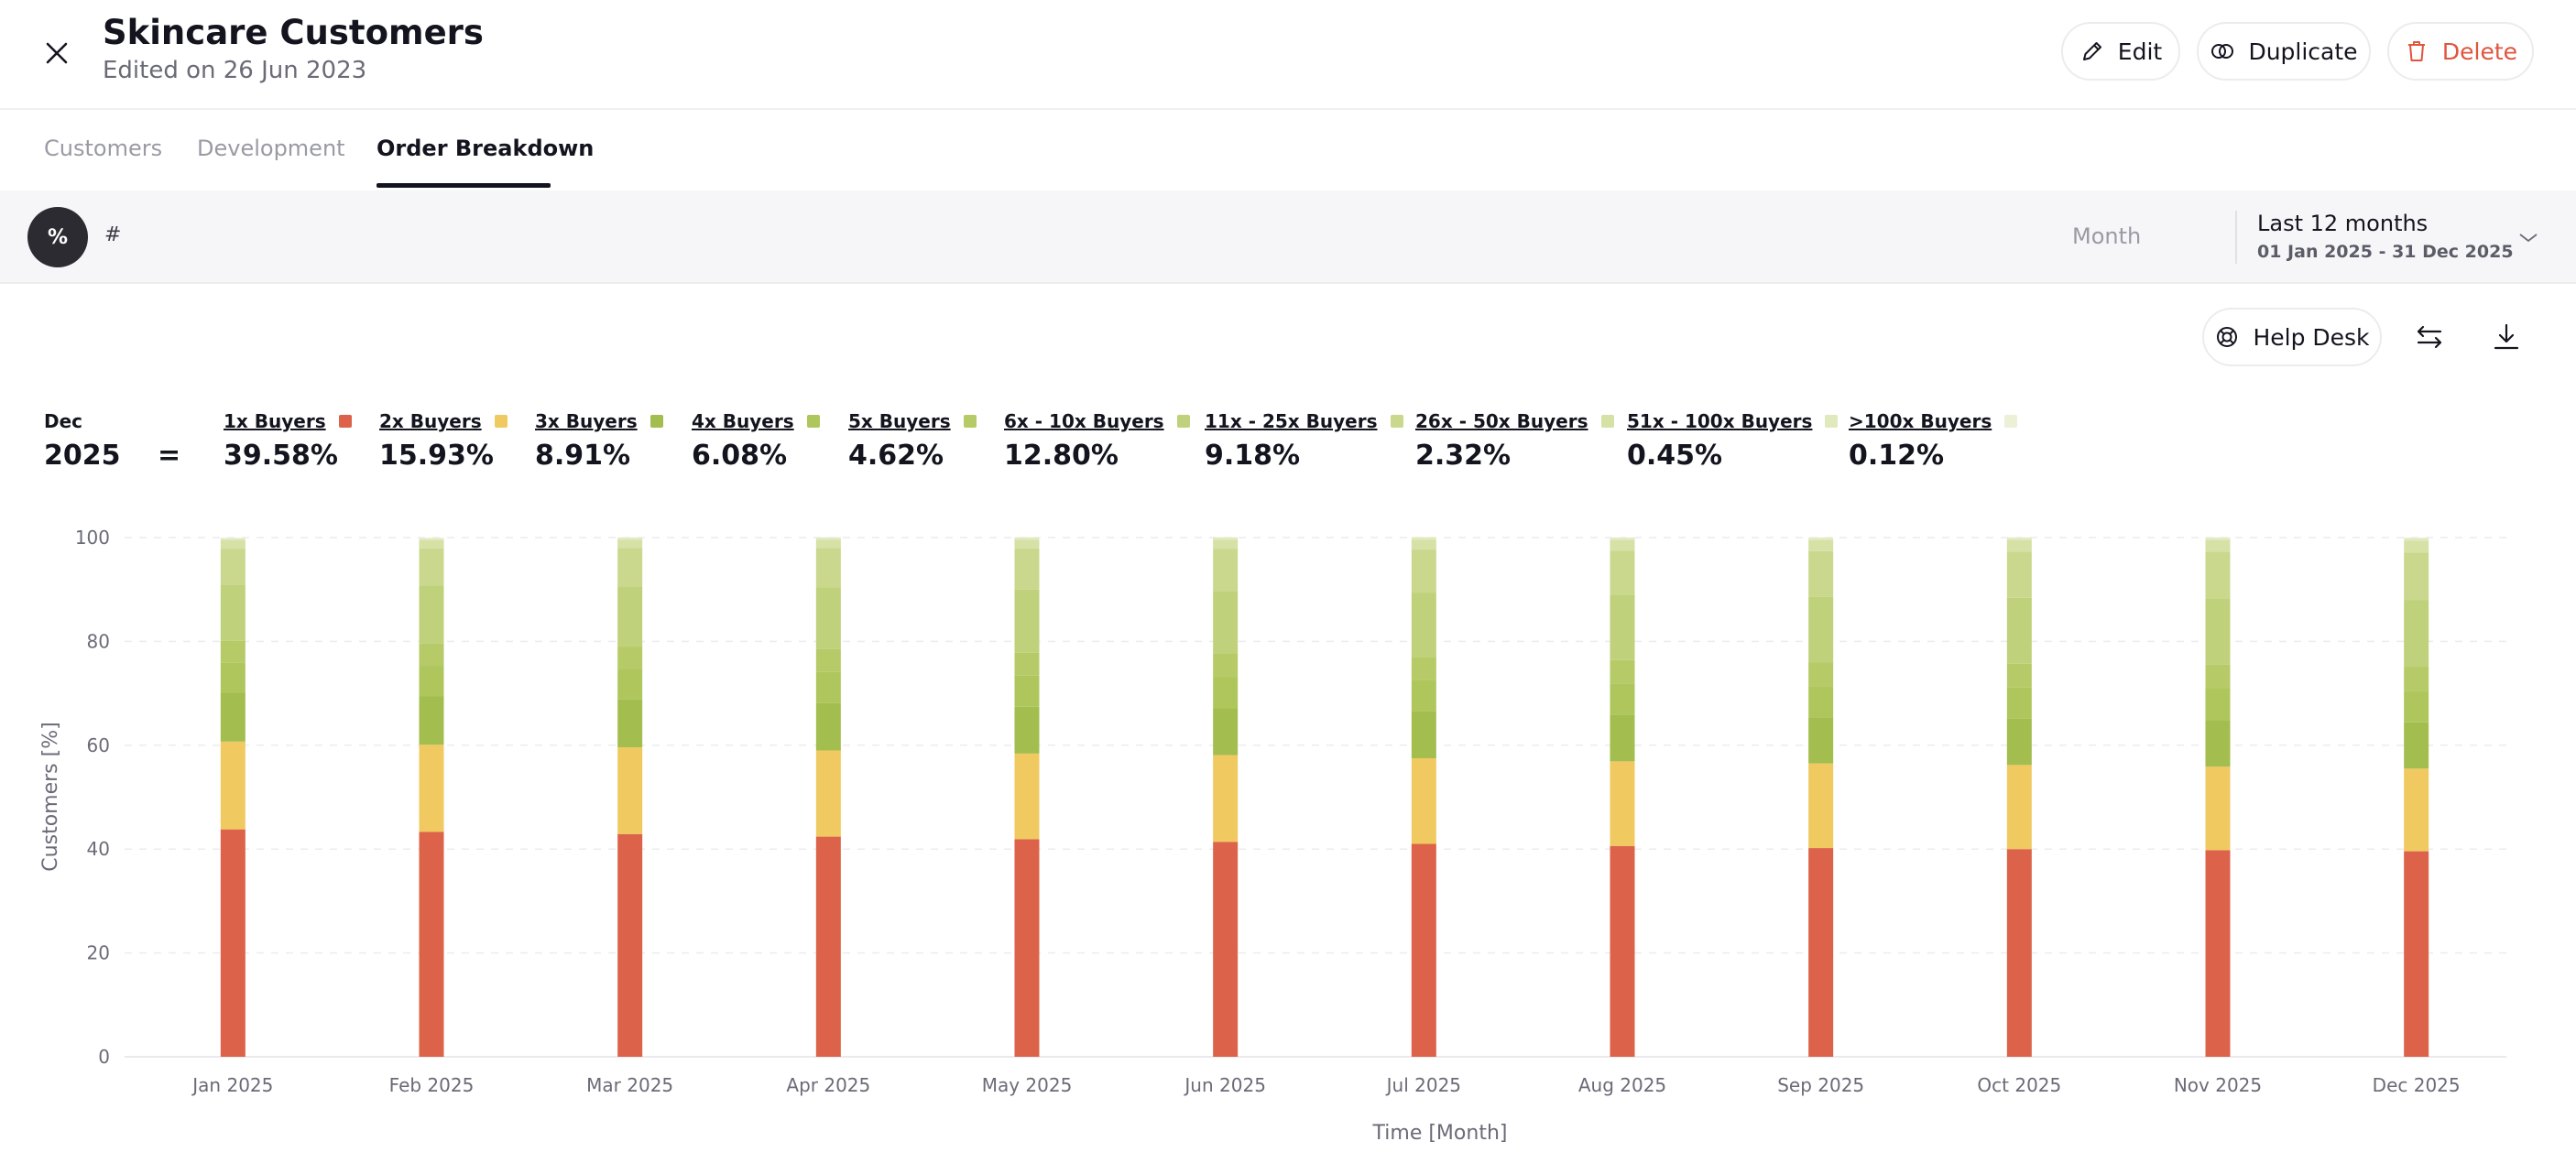 This screenshot has height=1174, width=2576. What do you see at coordinates (1733, 441) in the screenshot?
I see `legend-item: 51x - 100x Buyers 0.45%` at bounding box center [1733, 441].